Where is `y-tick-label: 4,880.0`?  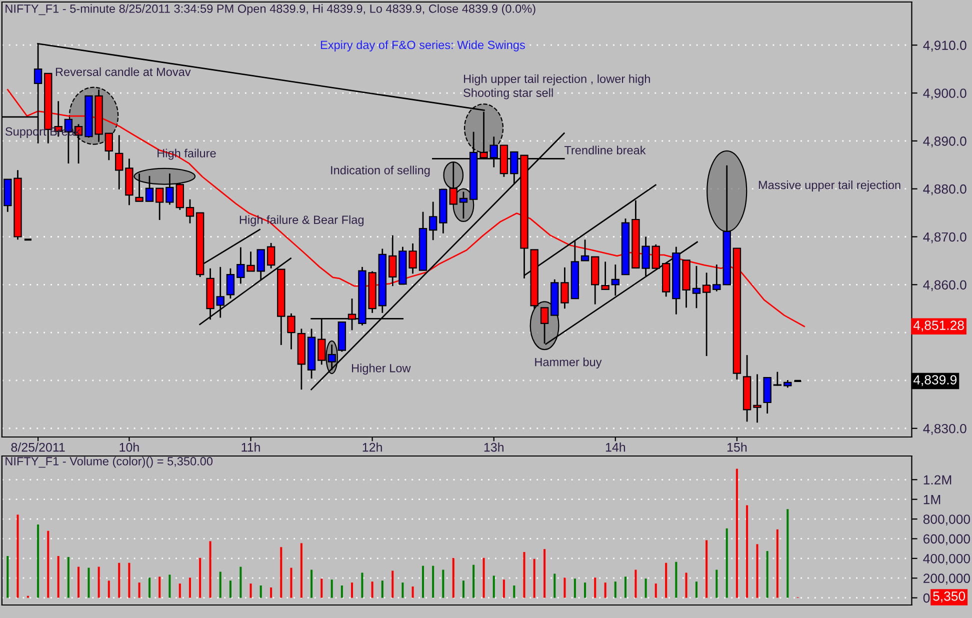
y-tick-label: 4,880.0 is located at coordinates (944, 190).